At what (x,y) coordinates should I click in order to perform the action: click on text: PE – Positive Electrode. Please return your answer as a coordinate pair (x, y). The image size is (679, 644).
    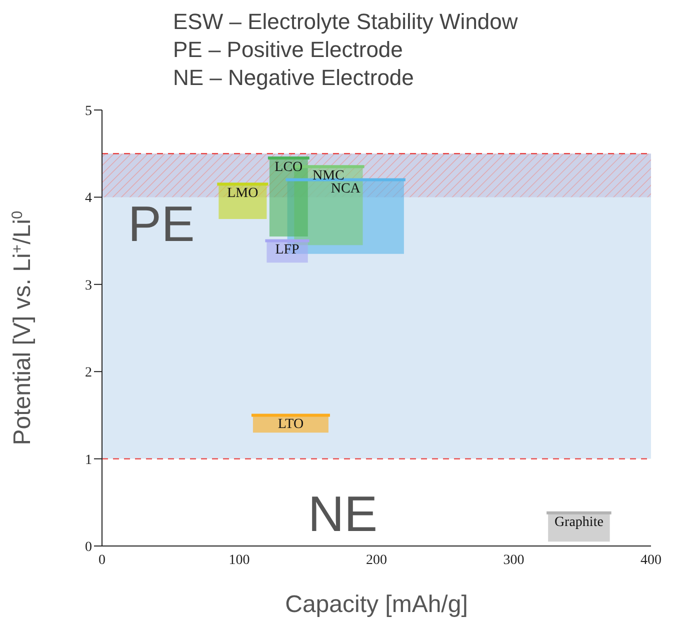
    Looking at the image, I should click on (288, 50).